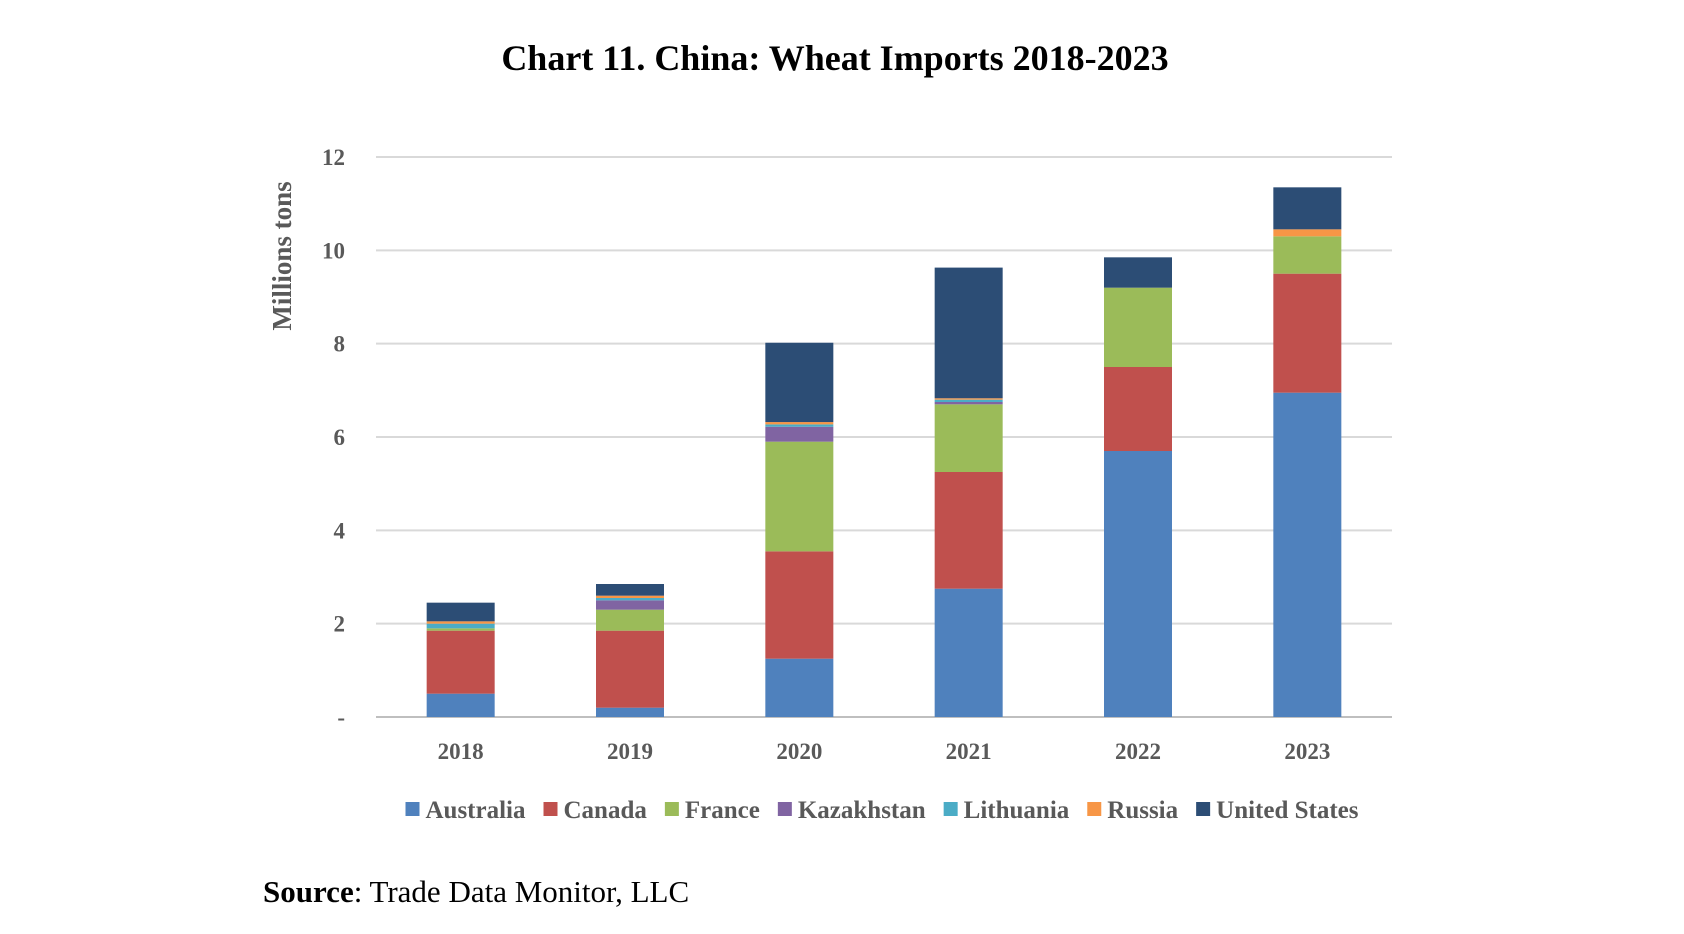  What do you see at coordinates (1307, 554) in the screenshot?
I see `bar-2023-australia` at bounding box center [1307, 554].